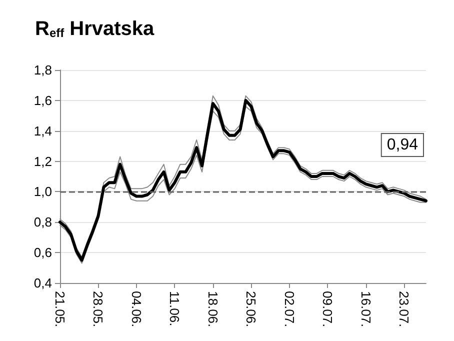 The image size is (454, 341). I want to click on chart-title: Reff Hrvatska, so click(95, 29).